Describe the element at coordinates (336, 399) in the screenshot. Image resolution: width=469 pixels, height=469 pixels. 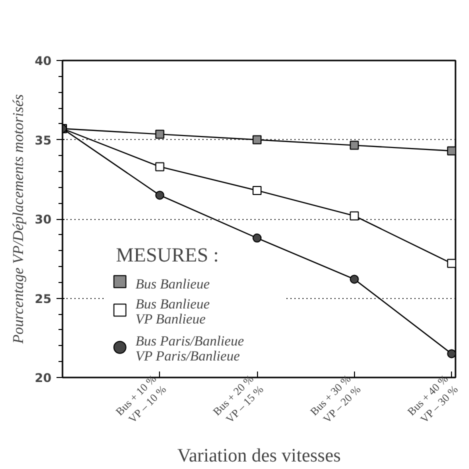
I see `x-tick-label: Bus + 30 % VP – 20 %` at that location.